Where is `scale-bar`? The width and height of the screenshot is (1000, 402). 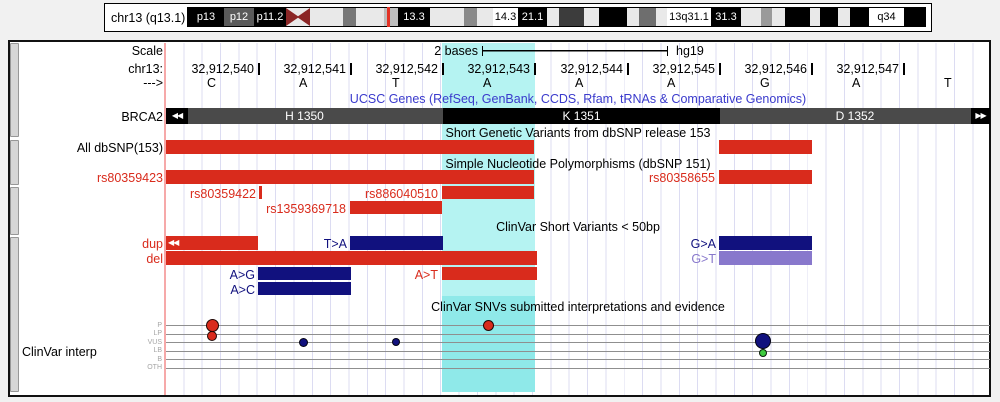 scale-bar is located at coordinates (575, 51).